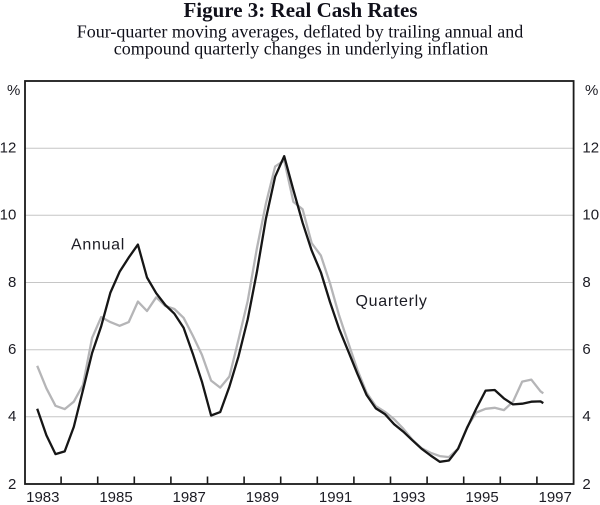  What do you see at coordinates (408, 497) in the screenshot?
I see `svg-text: 1993` at bounding box center [408, 497].